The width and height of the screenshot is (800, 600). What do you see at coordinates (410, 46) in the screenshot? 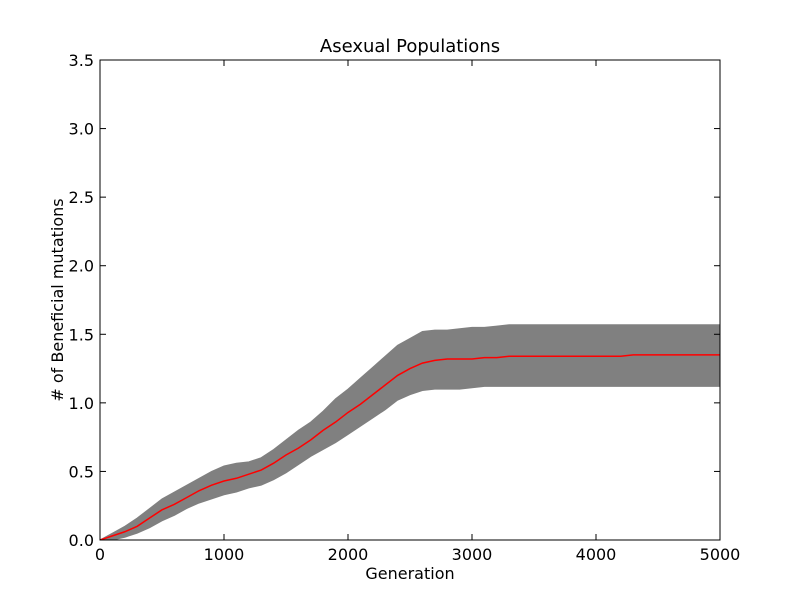
I see `chart-title: Asexual Populations` at bounding box center [410, 46].